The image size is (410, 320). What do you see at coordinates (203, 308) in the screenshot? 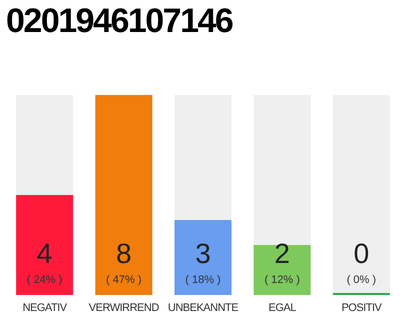
I see `x-tick-label: UNBEKANNTE` at bounding box center [203, 308].